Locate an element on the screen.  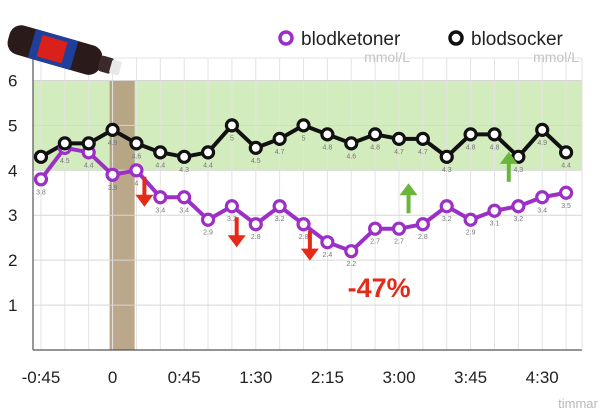
y-tick-label: 1 is located at coordinates (12, 305).